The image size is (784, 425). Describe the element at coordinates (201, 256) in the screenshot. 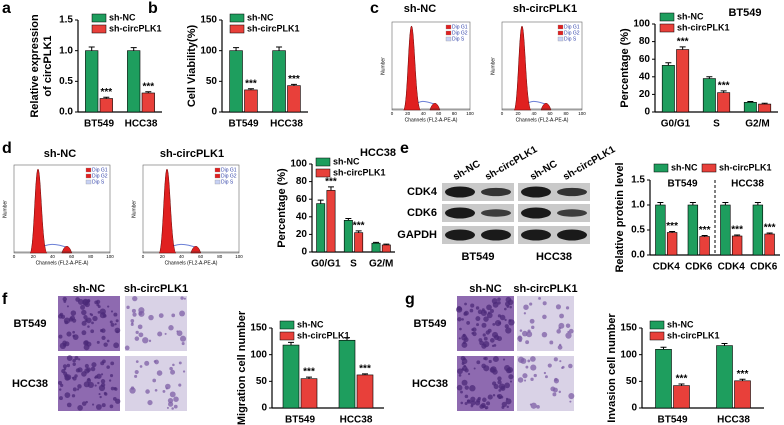

I see `flow-x-tick: 60` at that location.